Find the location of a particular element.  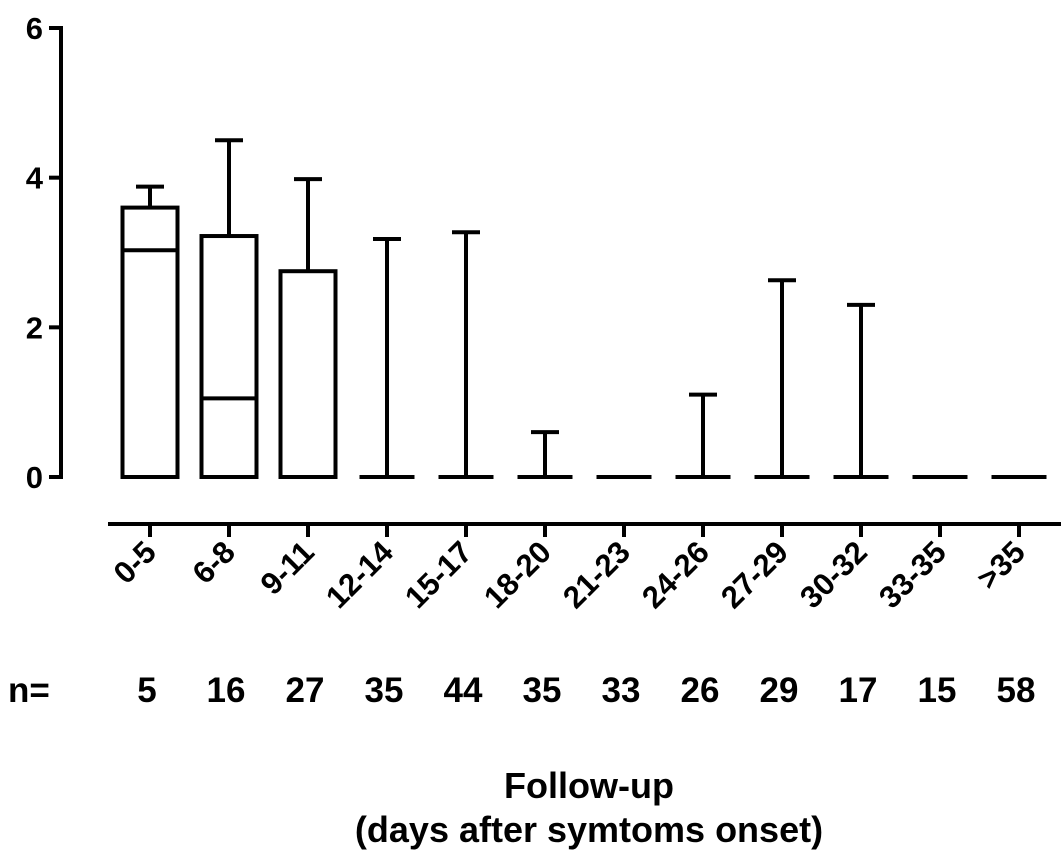

n-value: 26 is located at coordinates (700, 690).